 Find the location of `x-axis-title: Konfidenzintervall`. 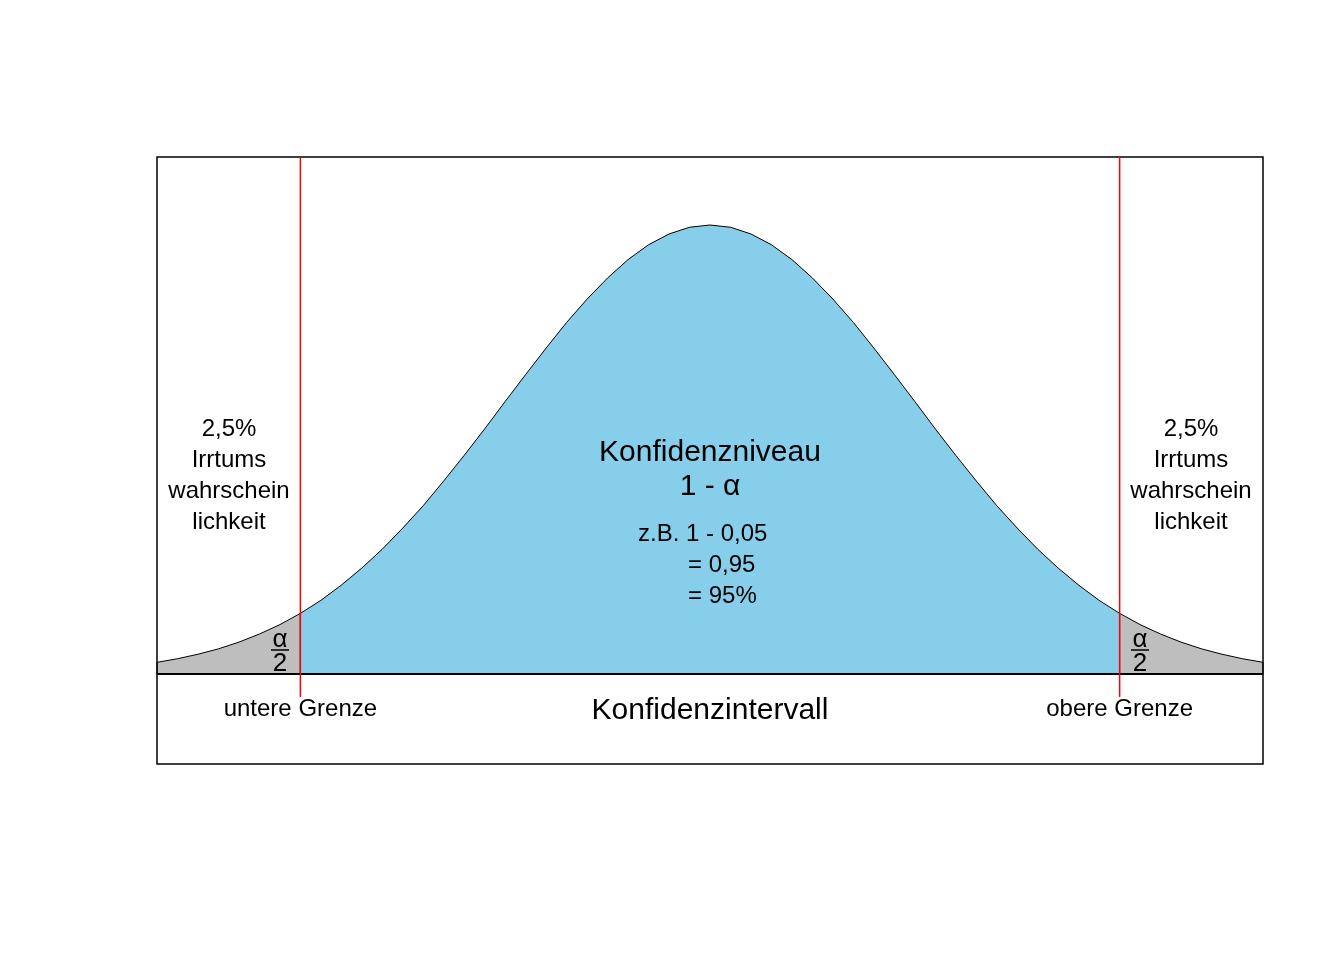

x-axis-title: Konfidenzintervall is located at coordinates (710, 708).